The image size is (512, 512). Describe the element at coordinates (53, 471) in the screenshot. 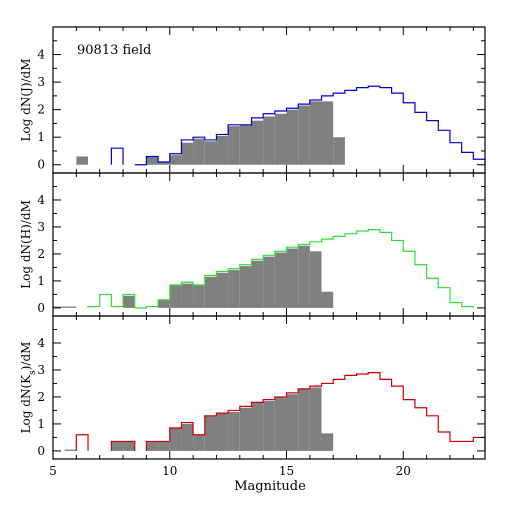

I see `x-tick-label: 5` at that location.